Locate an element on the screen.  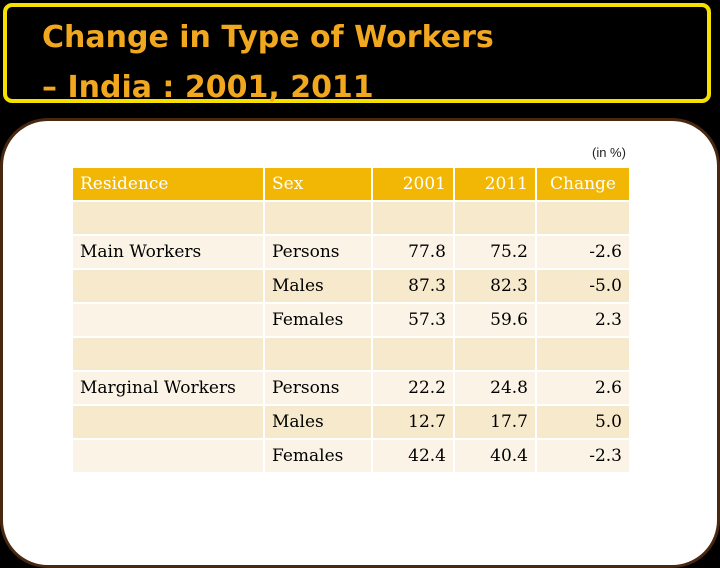
cell-2001: 87.3 is located at coordinates (414, 287).